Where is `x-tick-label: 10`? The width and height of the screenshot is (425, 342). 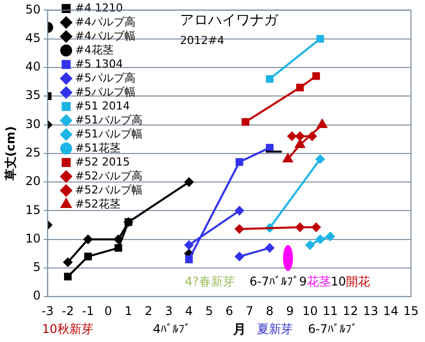 x-tick-label: 10 is located at coordinates (310, 311).